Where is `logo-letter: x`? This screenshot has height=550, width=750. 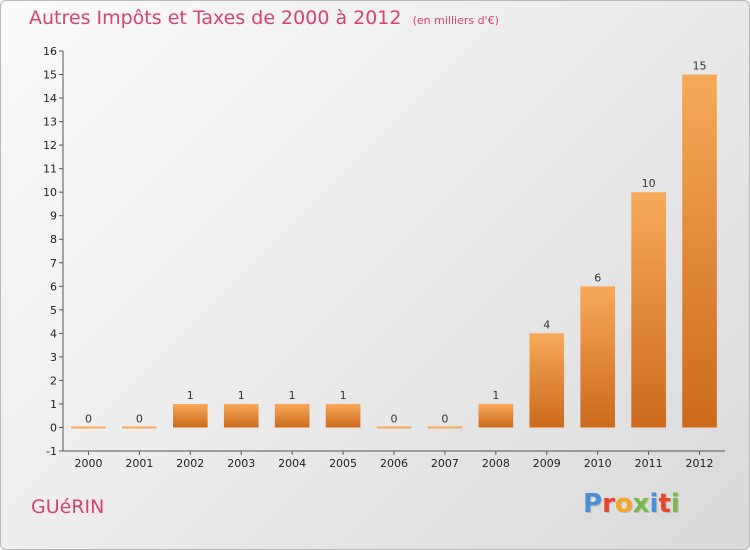 logo-letter: x is located at coordinates (641, 504).